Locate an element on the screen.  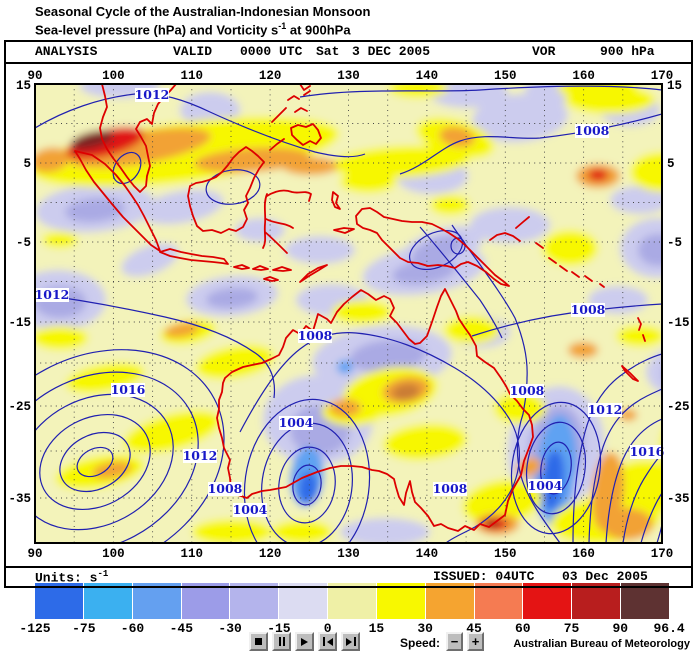
colorbar-tick: -125 is located at coordinates (35, 628).